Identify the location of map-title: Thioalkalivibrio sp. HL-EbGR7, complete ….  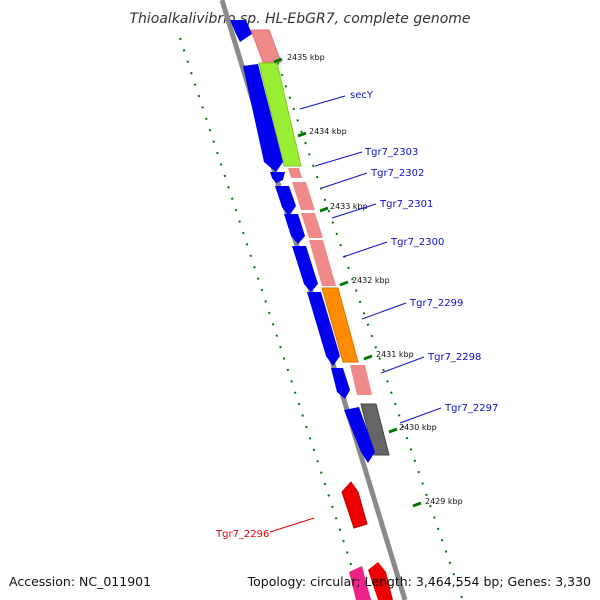
(299, 19).